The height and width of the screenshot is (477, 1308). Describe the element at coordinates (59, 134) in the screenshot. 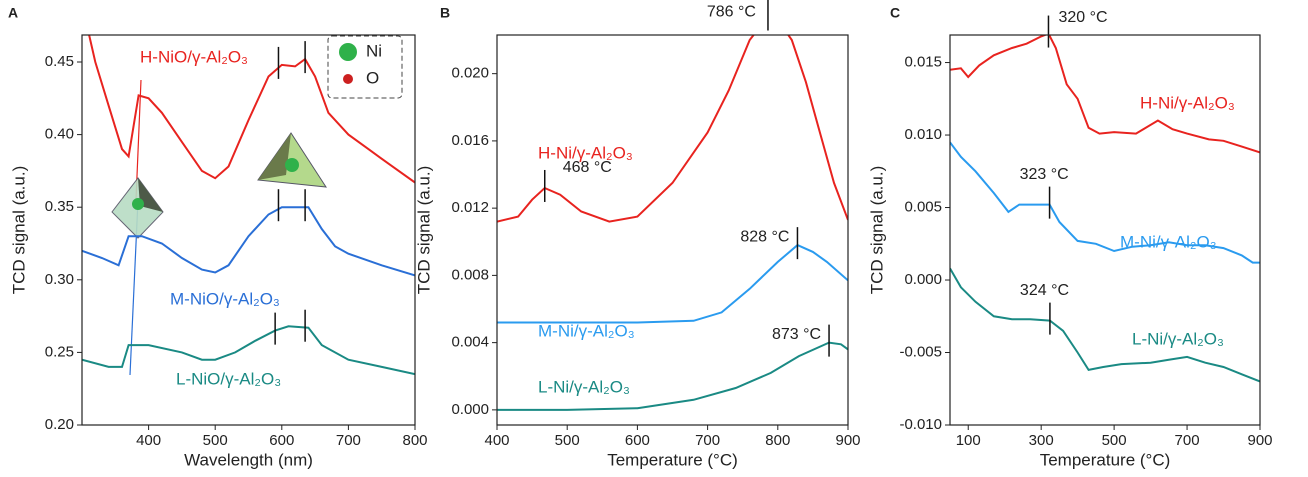

I see `y-tick-label: 0.40` at that location.